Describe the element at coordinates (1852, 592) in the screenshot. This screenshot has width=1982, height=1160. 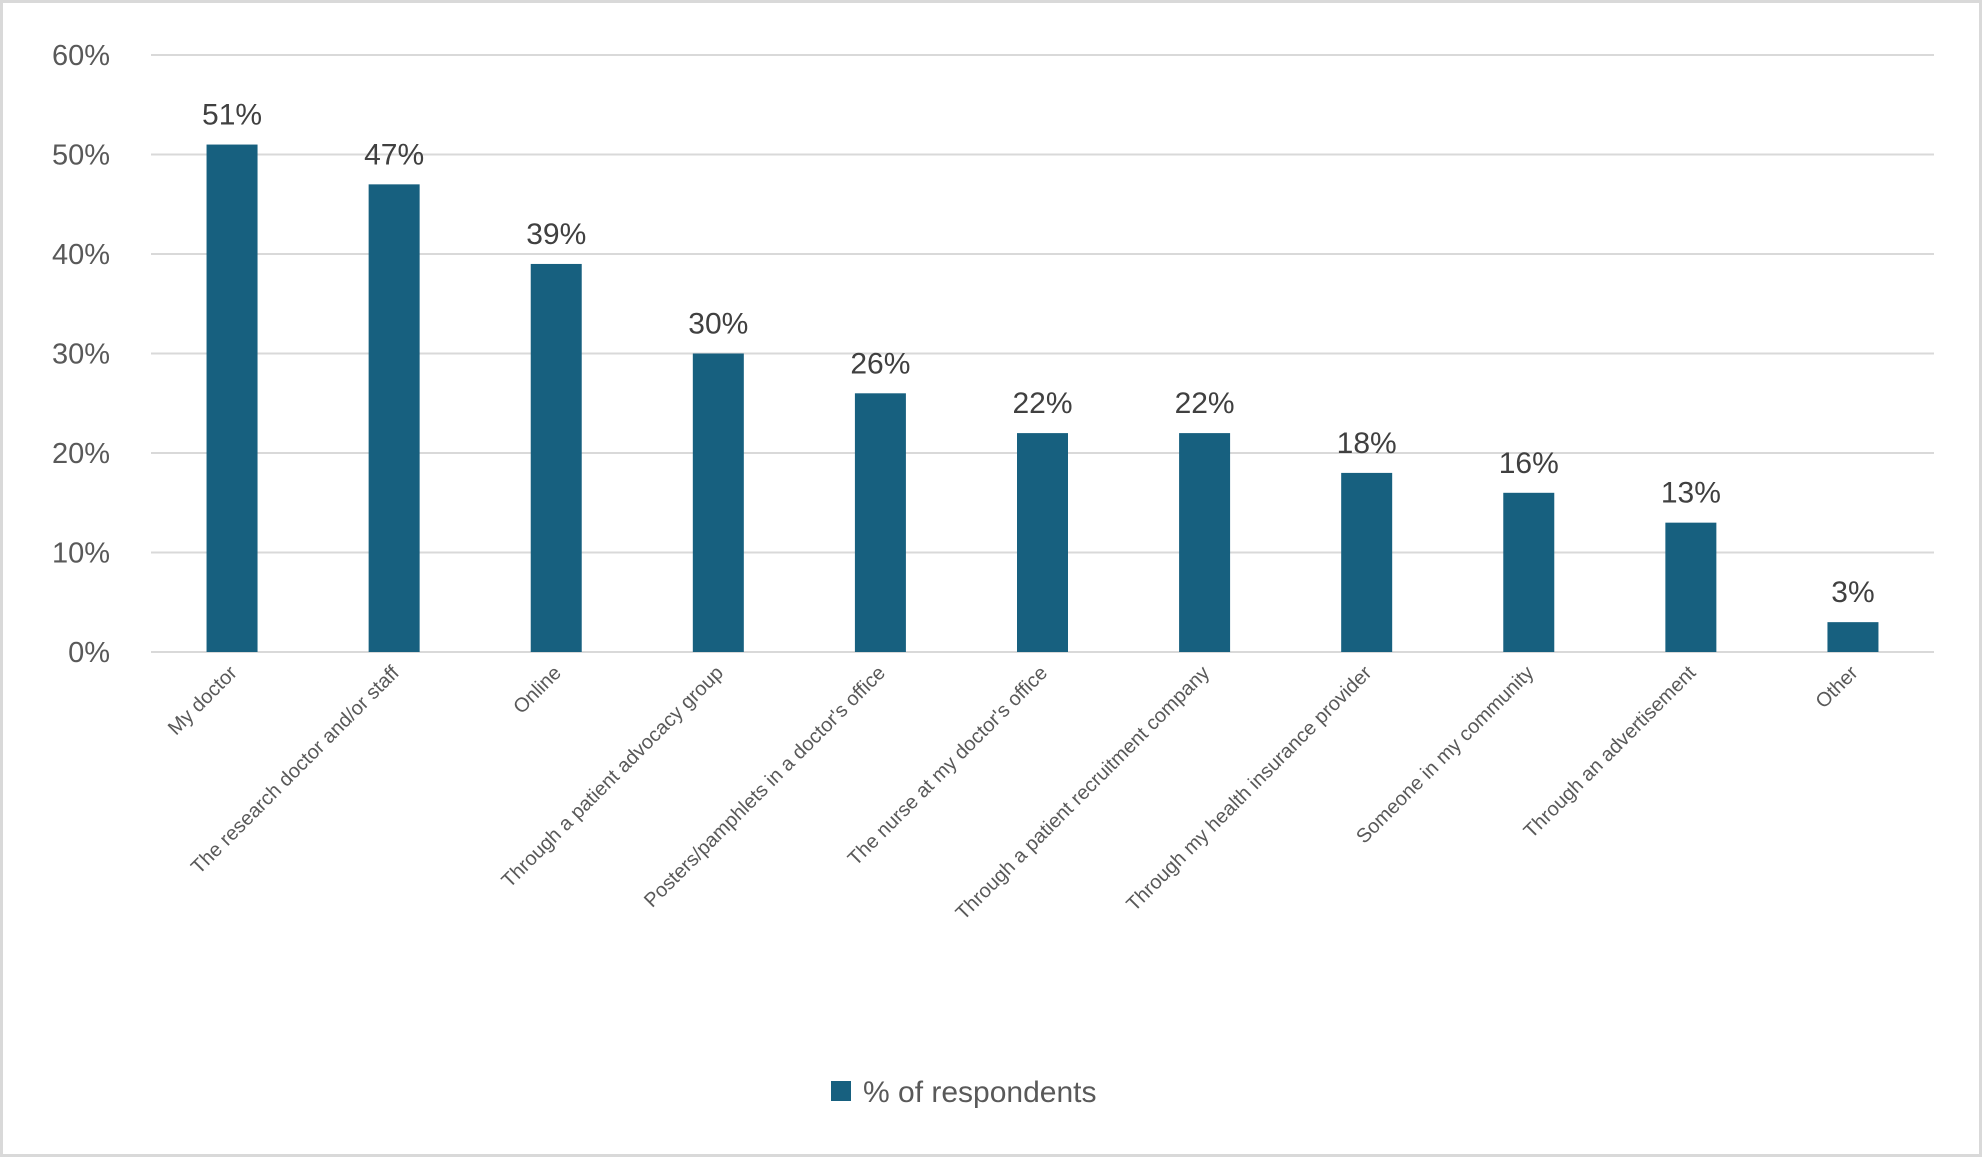
I see `data-label: 3%` at that location.